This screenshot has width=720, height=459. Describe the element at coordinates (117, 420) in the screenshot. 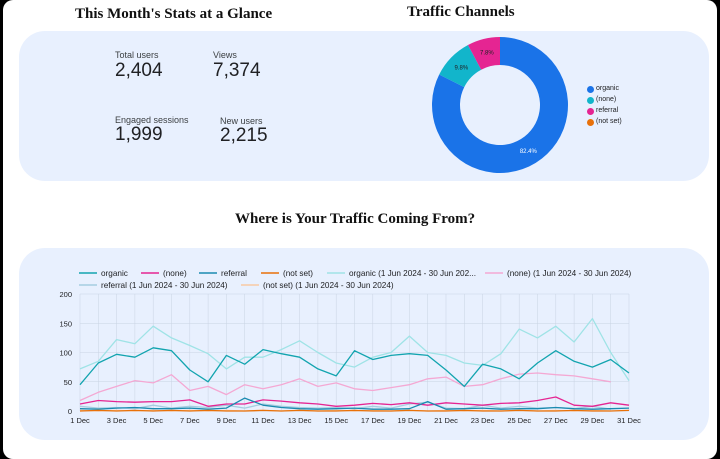

I see `x-tick-label-3-dec: 3 Dec` at that location.